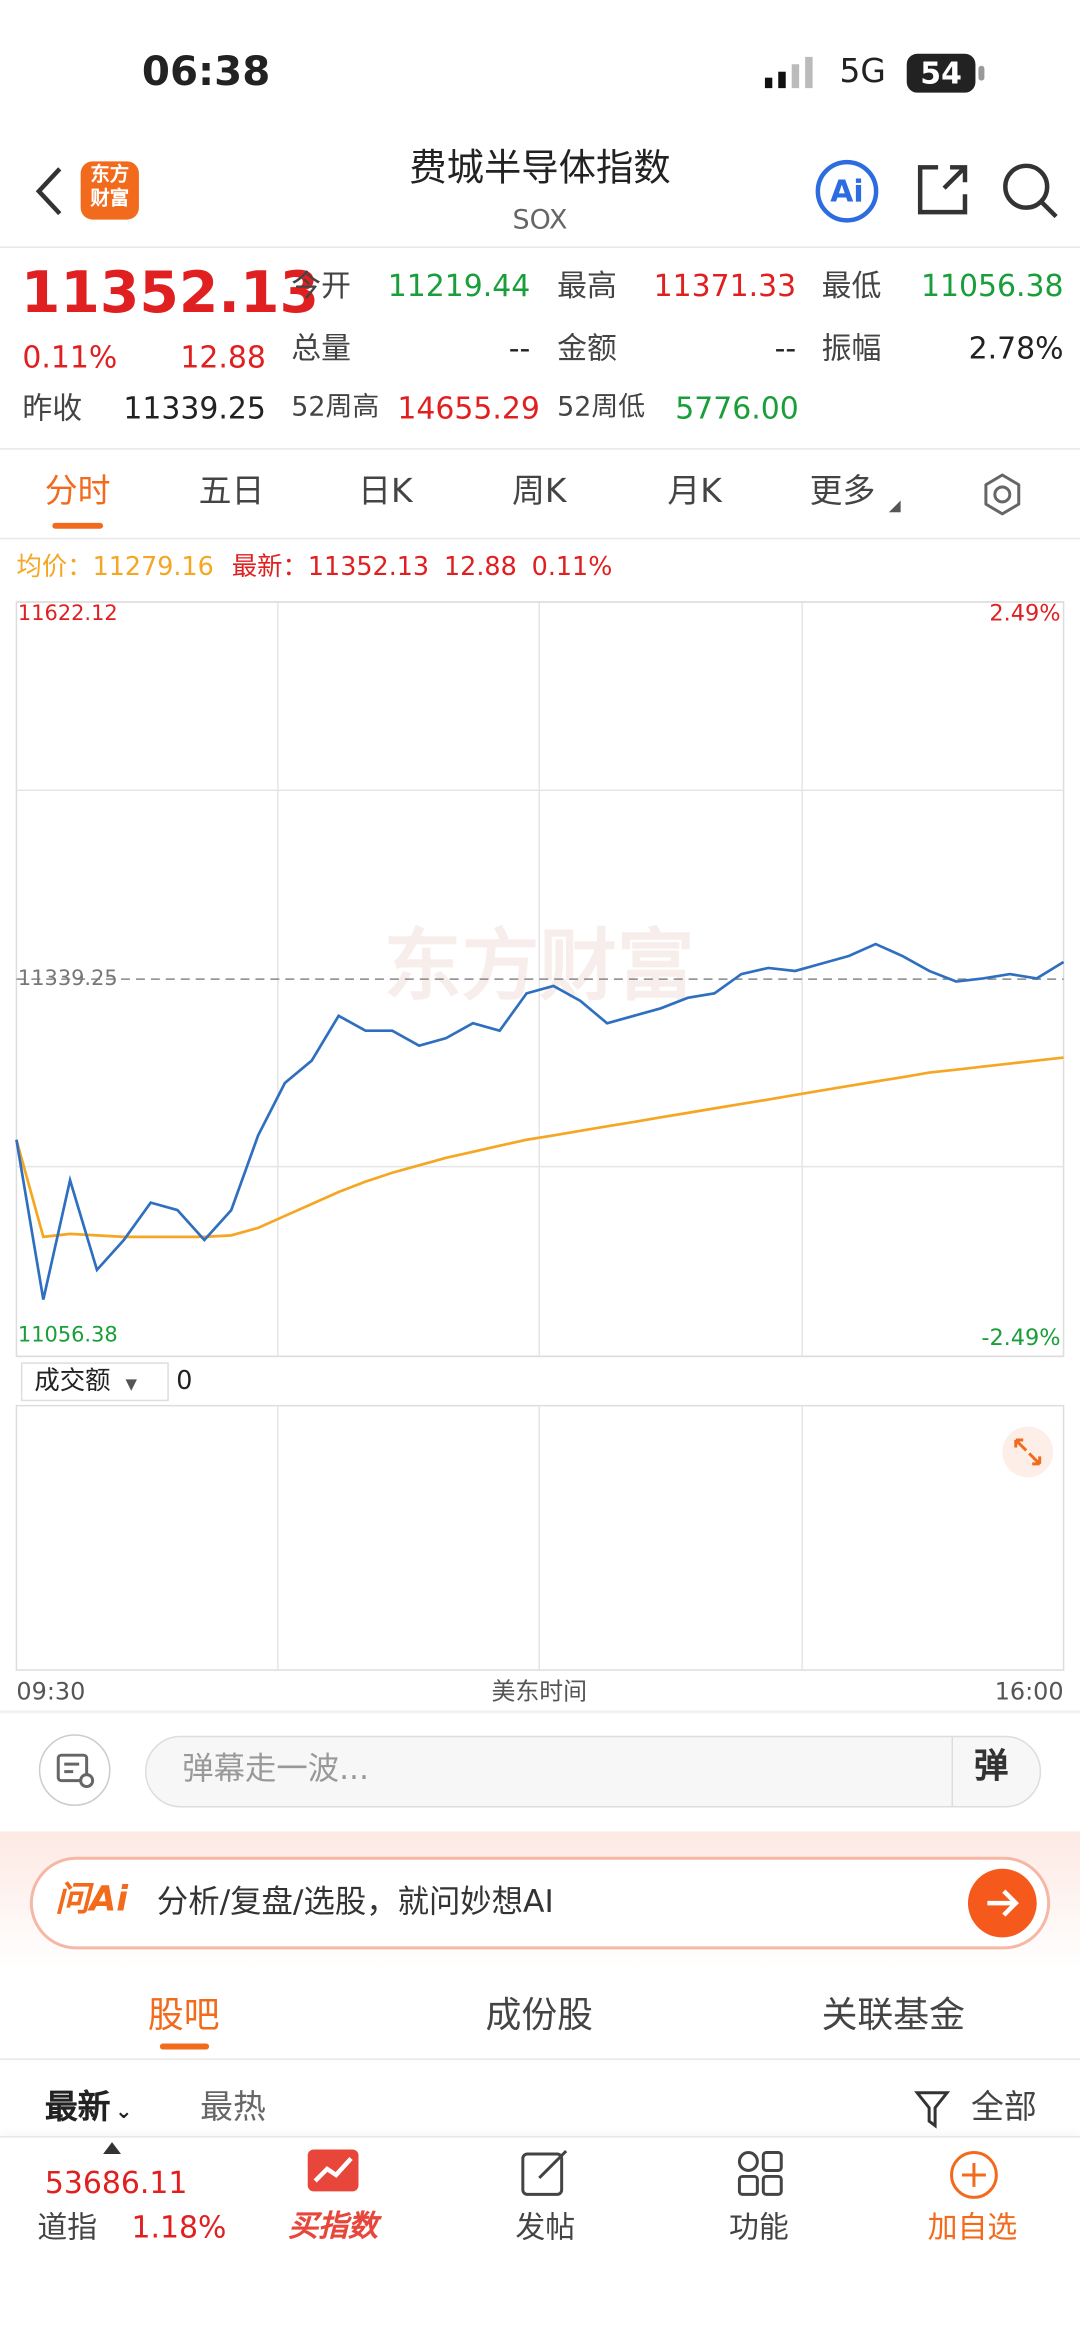 This screenshot has width=1080, height=2341. I want to click on field-label: 今开, so click(321, 285).